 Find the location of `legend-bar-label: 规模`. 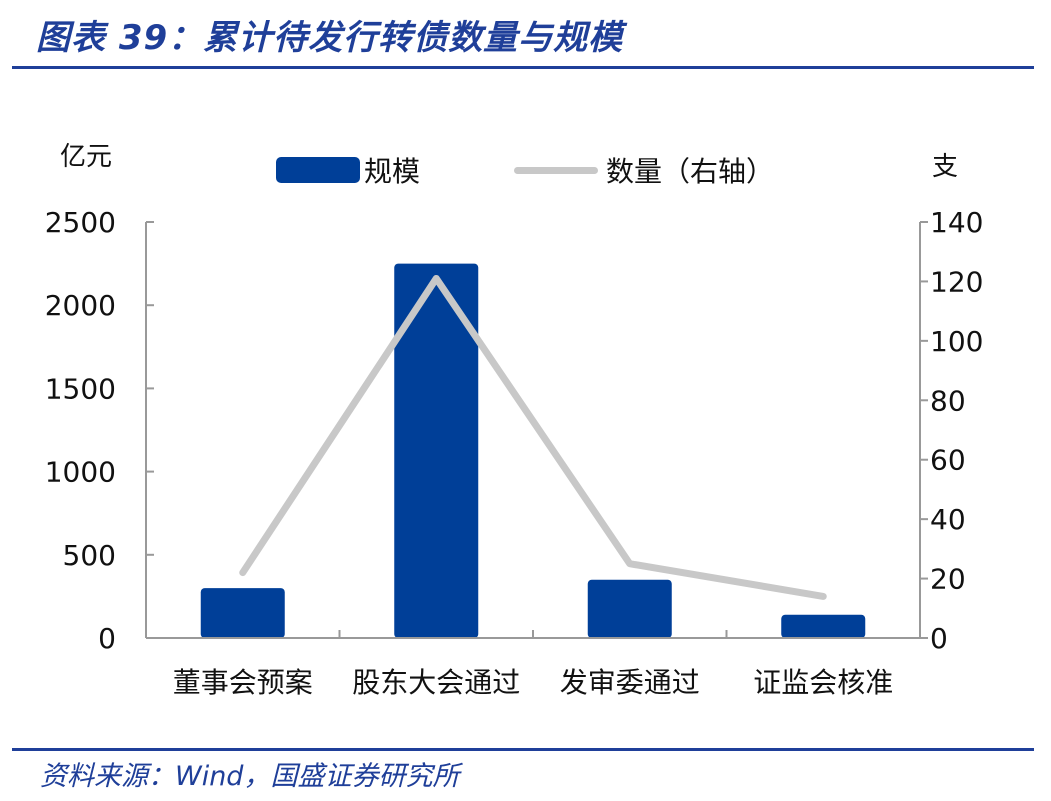

legend-bar-label: 规模 is located at coordinates (392, 171).